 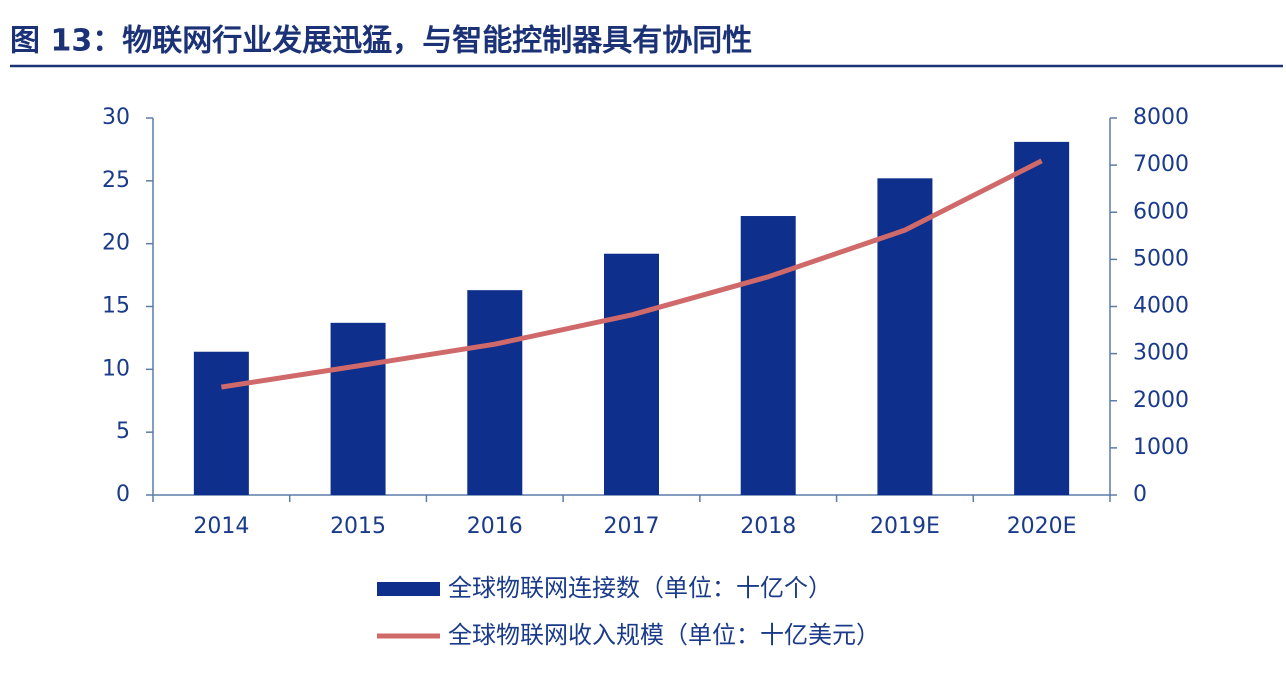 I want to click on y-tick-label: 0, so click(x=123, y=494).